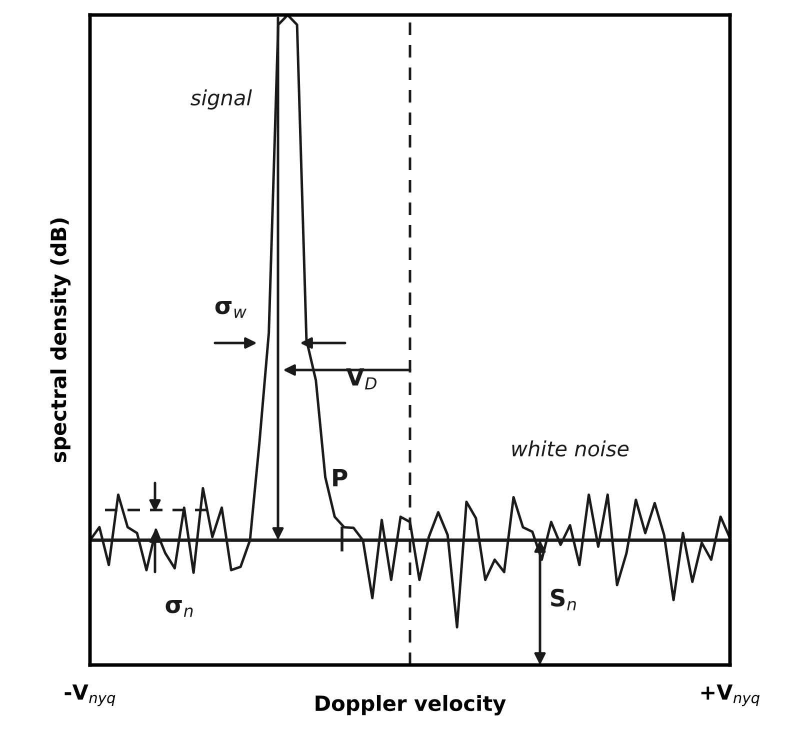 This screenshot has width=790, height=731. Describe the element at coordinates (563, 599) in the screenshot. I see `annotation: S$_{n}$` at that location.